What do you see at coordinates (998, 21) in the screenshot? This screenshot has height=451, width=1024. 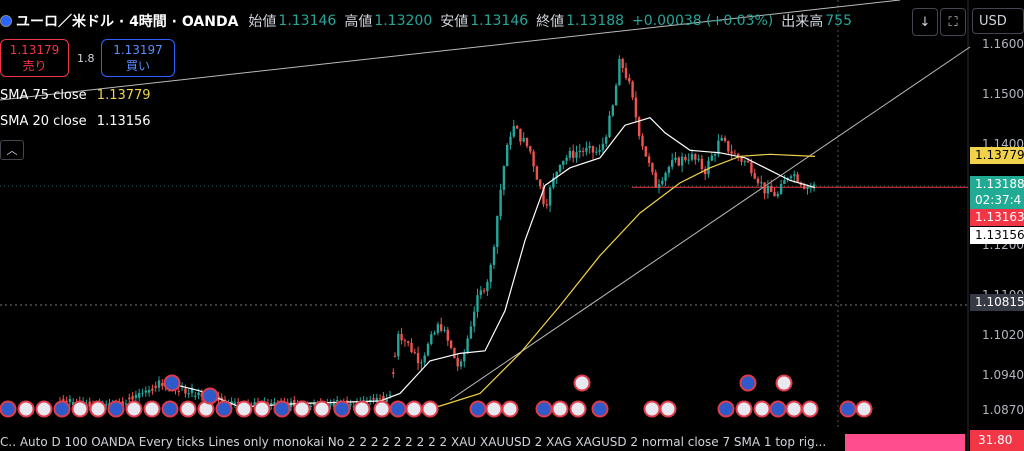 I see `currency-select: USD` at bounding box center [998, 21].